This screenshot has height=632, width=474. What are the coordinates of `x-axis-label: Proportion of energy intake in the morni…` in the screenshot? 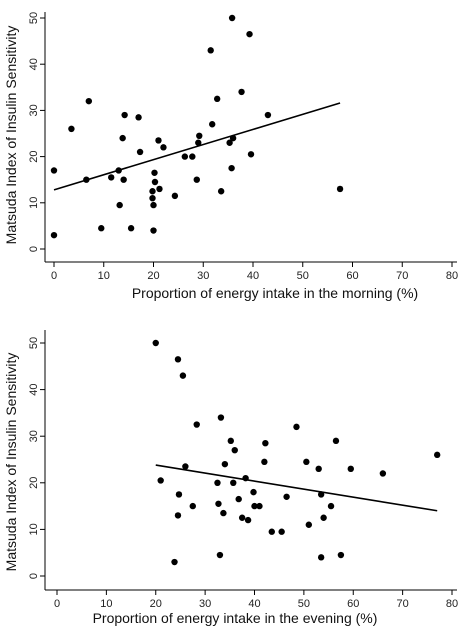 It's located at (275, 293).